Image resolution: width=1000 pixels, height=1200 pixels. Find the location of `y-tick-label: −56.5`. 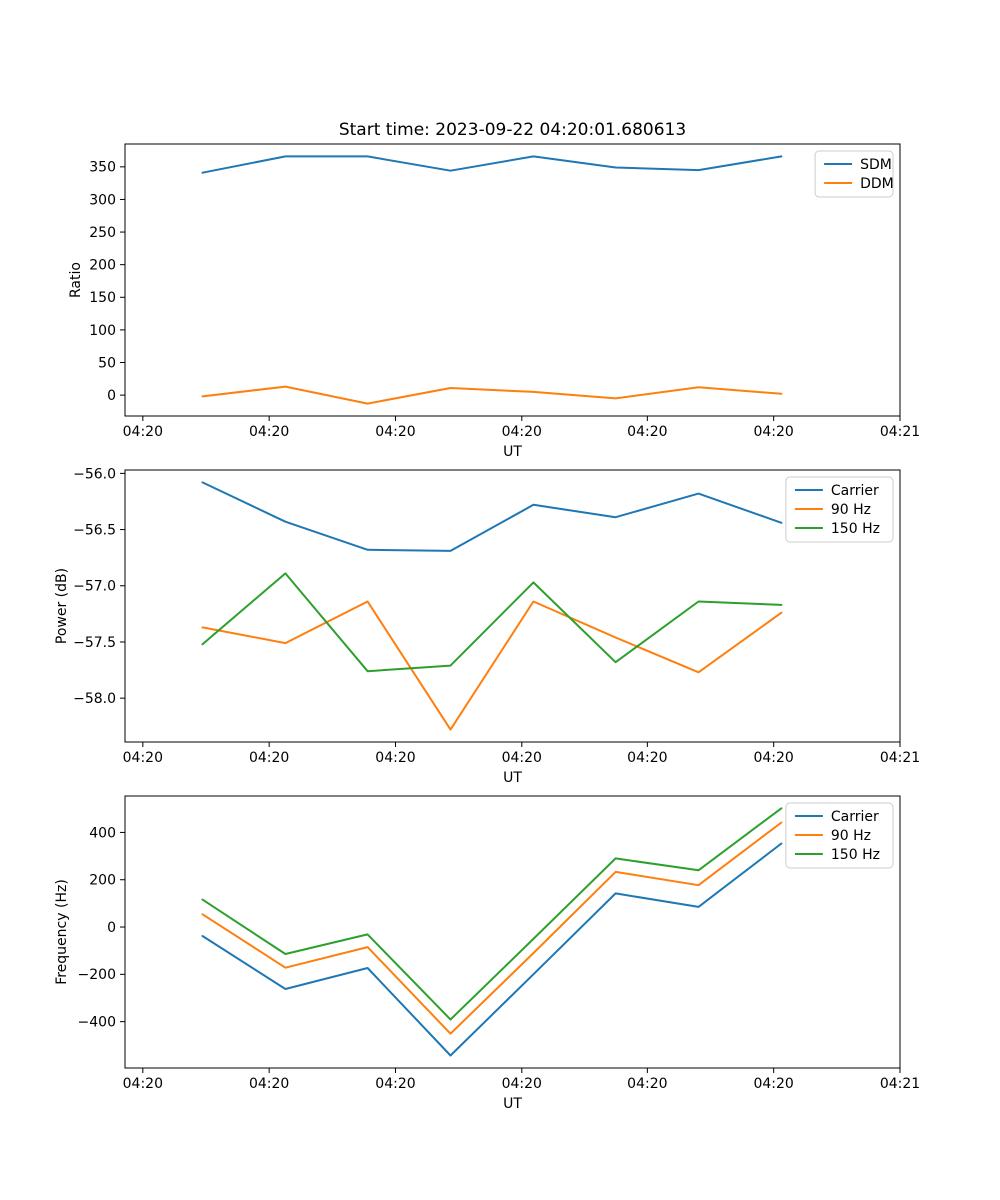

y-tick-label: −56.5 is located at coordinates (94, 530).